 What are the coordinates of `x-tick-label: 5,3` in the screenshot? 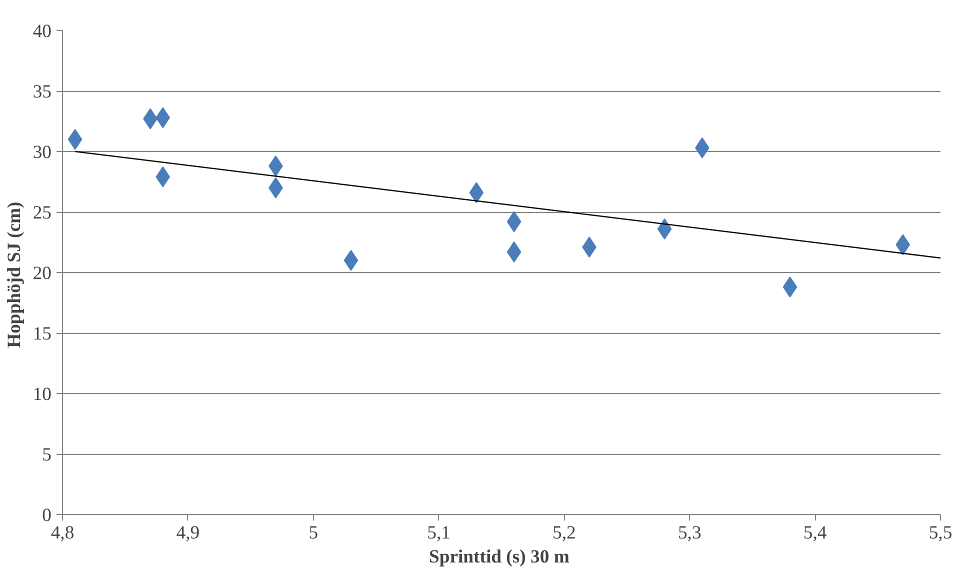 It's located at (690, 533).